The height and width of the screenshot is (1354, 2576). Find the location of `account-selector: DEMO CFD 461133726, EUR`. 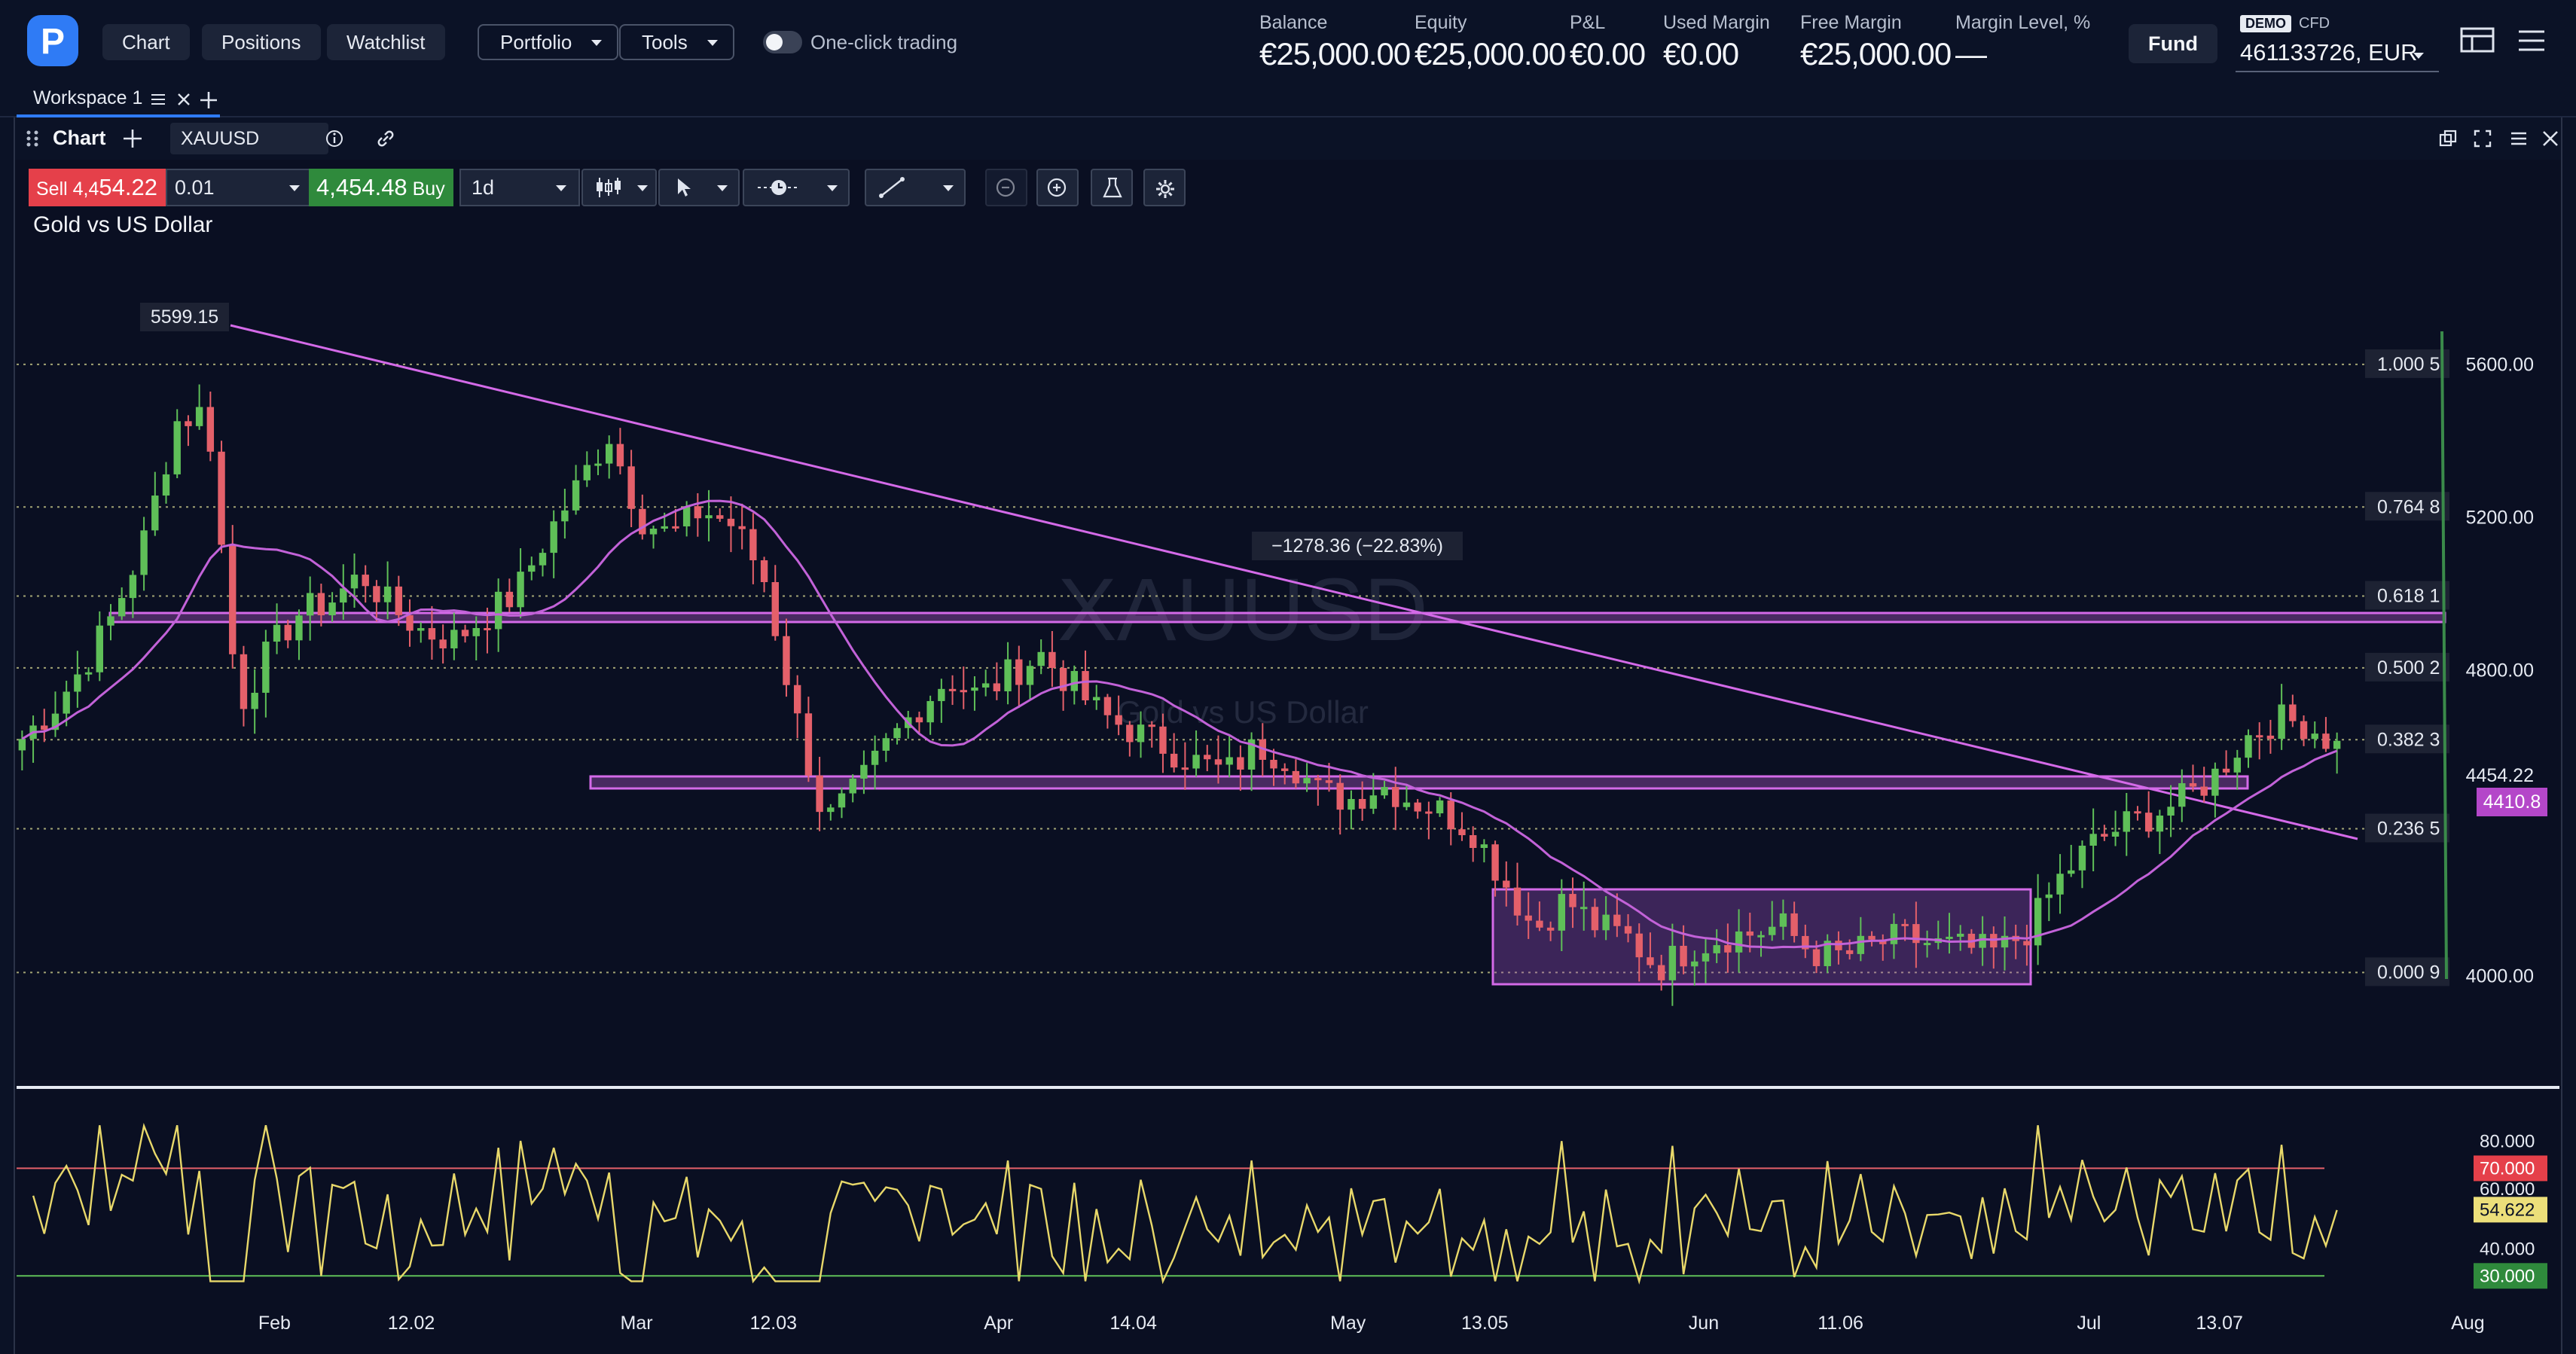

account-selector: DEMO CFD 461133726, EUR is located at coordinates (2338, 42).